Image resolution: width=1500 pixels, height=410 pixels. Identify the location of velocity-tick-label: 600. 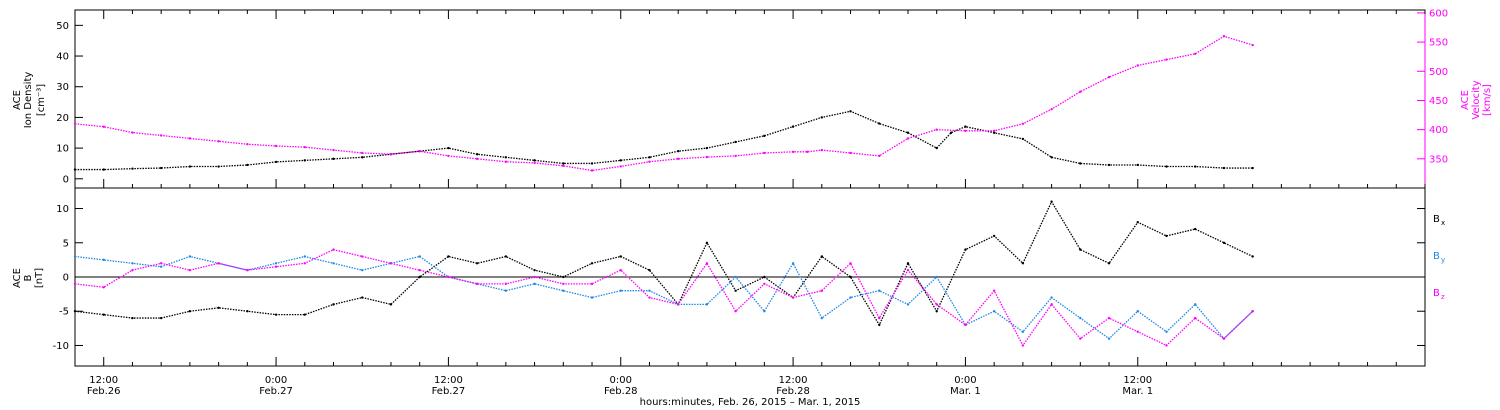
(1438, 13).